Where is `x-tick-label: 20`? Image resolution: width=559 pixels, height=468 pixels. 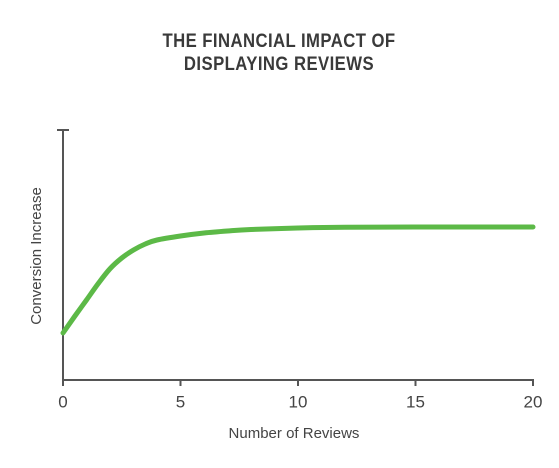
x-tick-label: 20 is located at coordinates (533, 401).